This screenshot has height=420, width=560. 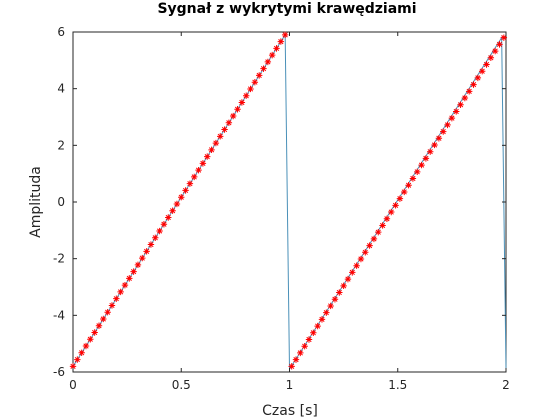 What do you see at coordinates (506, 385) in the screenshot?
I see `x-tick-label: 2` at bounding box center [506, 385].